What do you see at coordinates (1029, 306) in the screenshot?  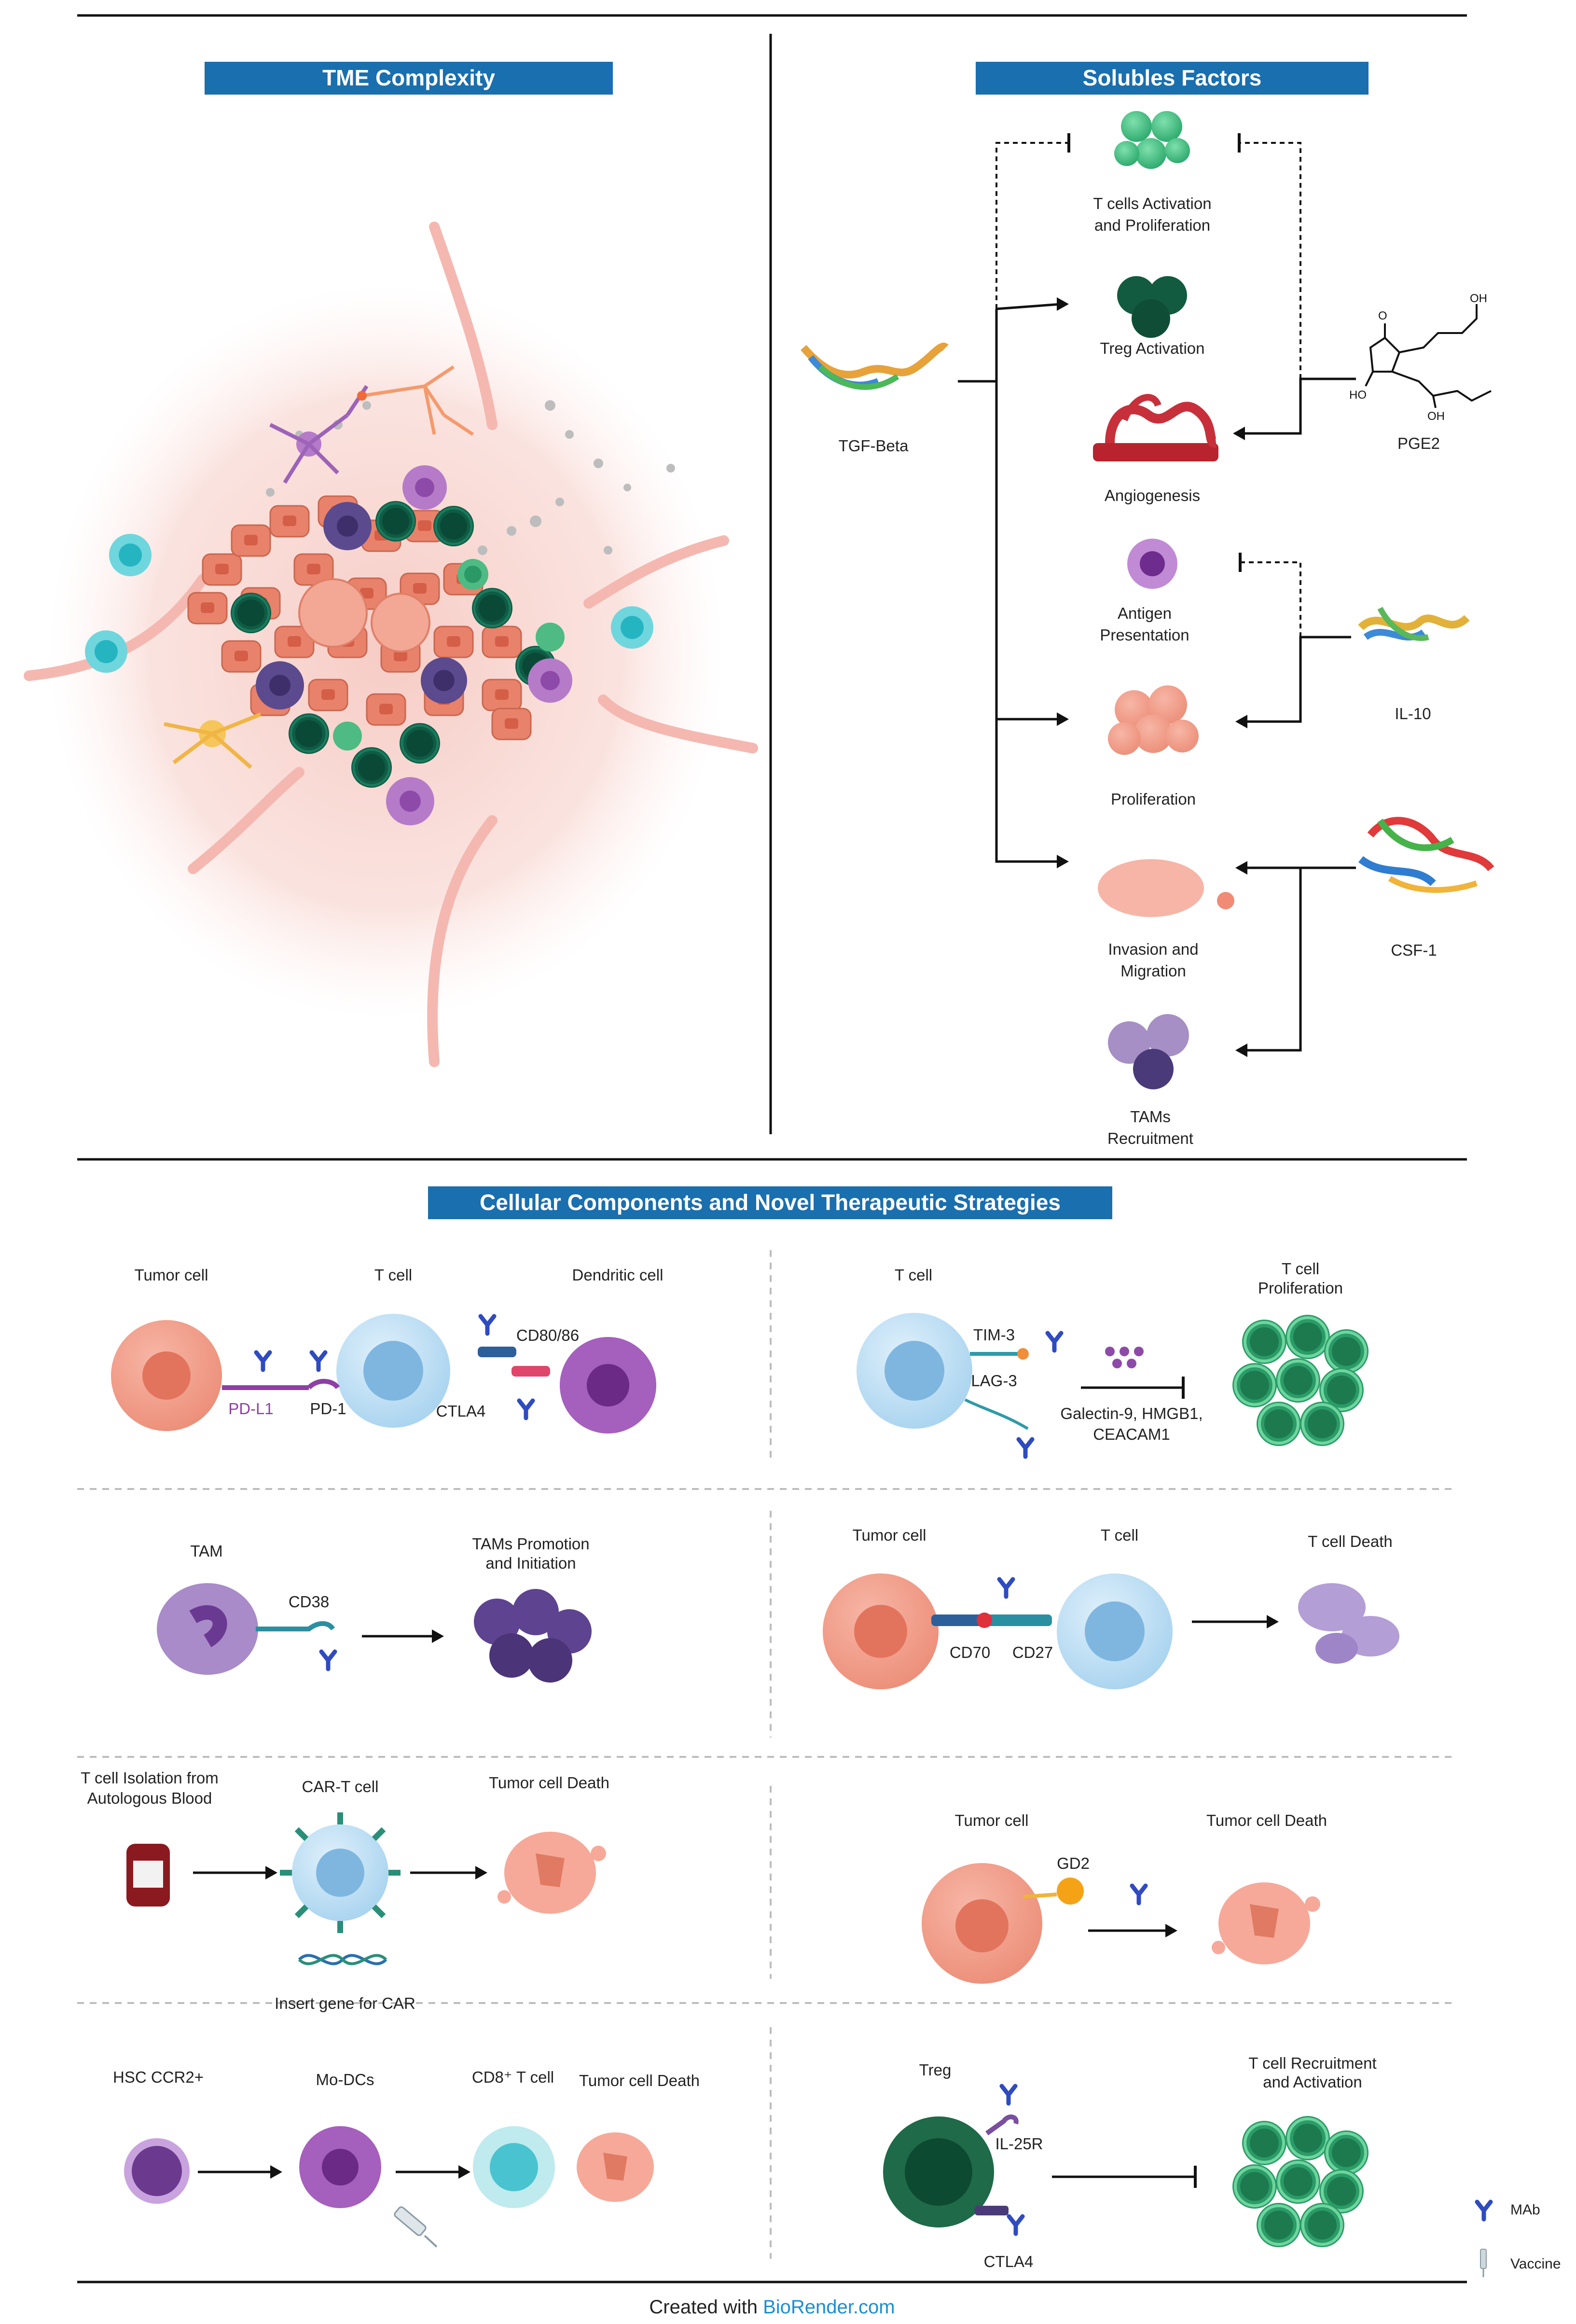 I see `tgf-arrow-treg` at bounding box center [1029, 306].